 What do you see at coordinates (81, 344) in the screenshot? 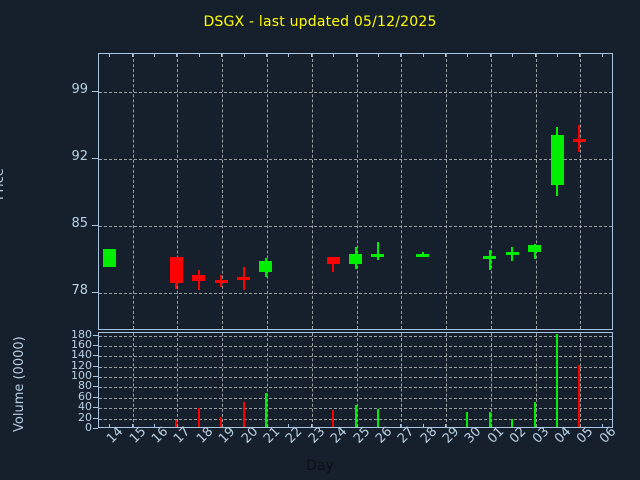
I see `volume-axis-tick-160: 160` at bounding box center [81, 344].